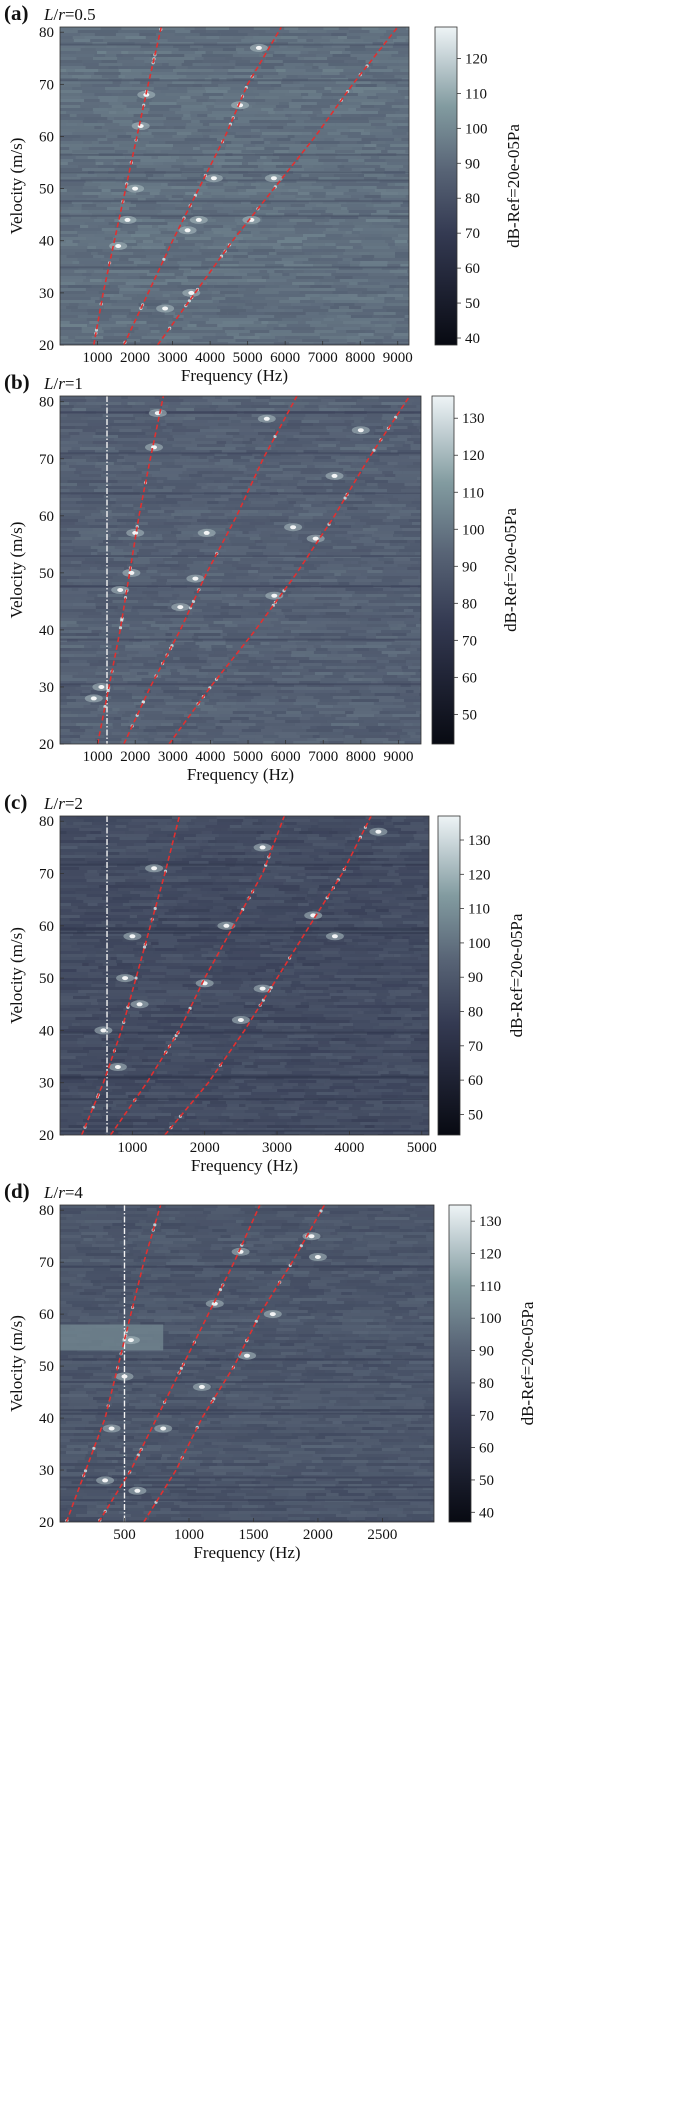 This screenshot has width=700, height=2126. Describe the element at coordinates (479, 944) in the screenshot. I see `colorbar-tick-label: 100` at that location.